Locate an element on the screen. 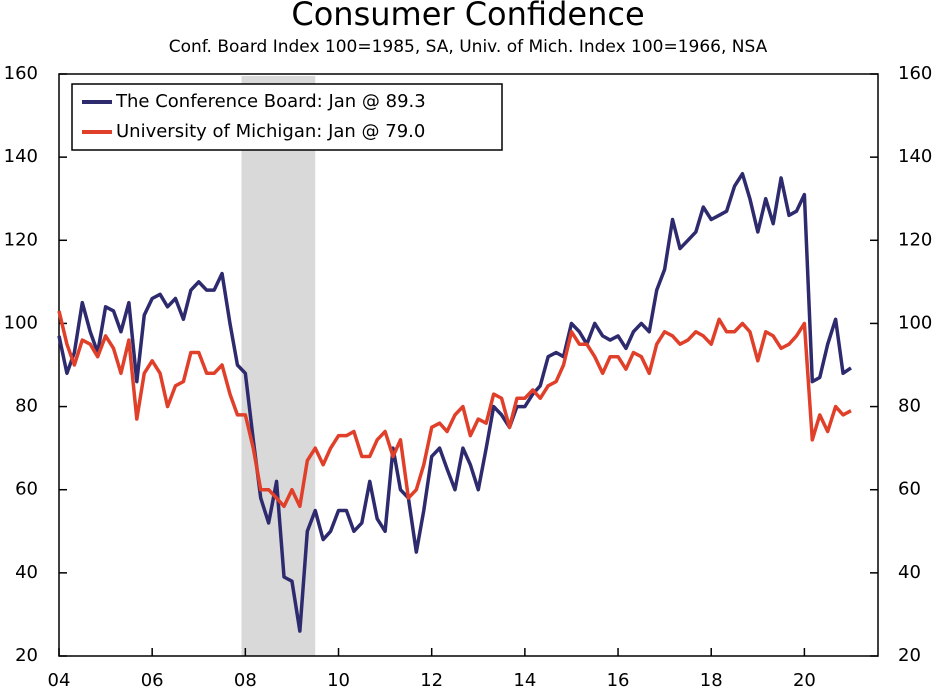 The width and height of the screenshot is (939, 692). chart-title: Consumer Confidence is located at coordinates (467, 16).